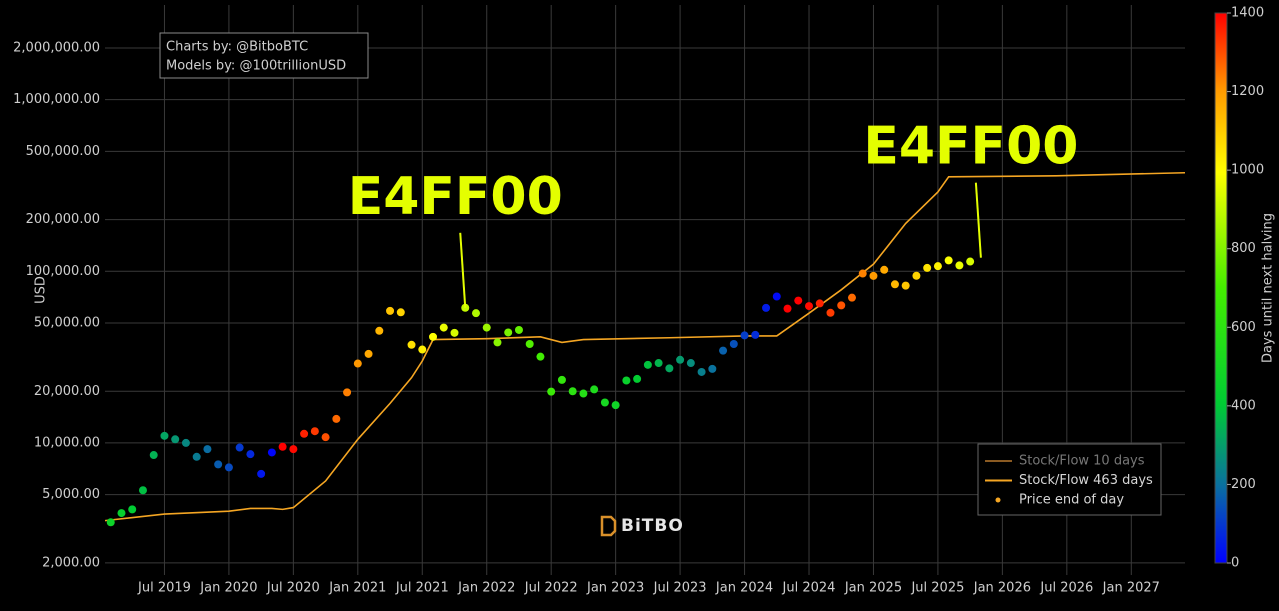  Describe the element at coordinates (1243, 327) in the screenshot. I see `colorbar-tick-label: 600` at that location.